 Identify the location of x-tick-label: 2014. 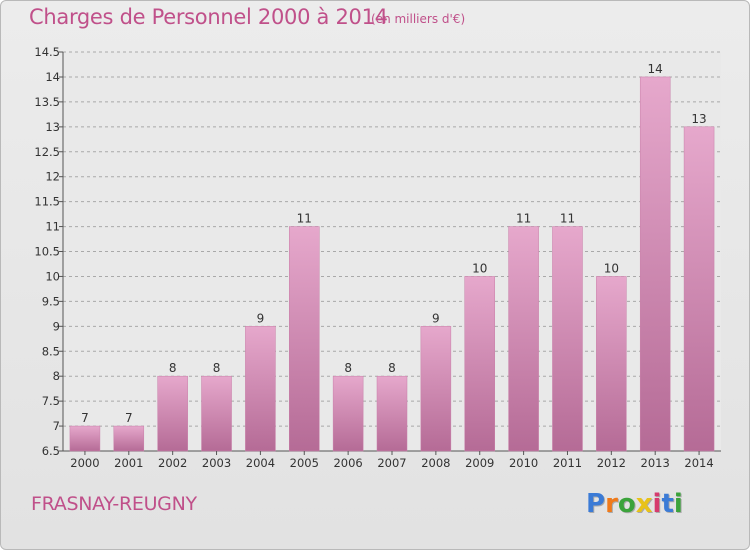
(698, 463).